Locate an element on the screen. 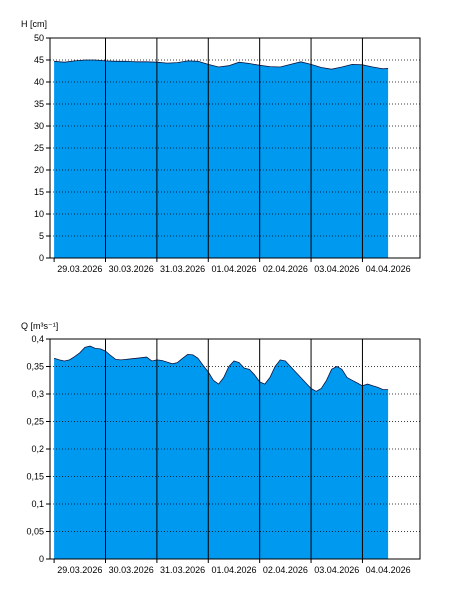  y-tick-label: 35 is located at coordinates (39, 104).